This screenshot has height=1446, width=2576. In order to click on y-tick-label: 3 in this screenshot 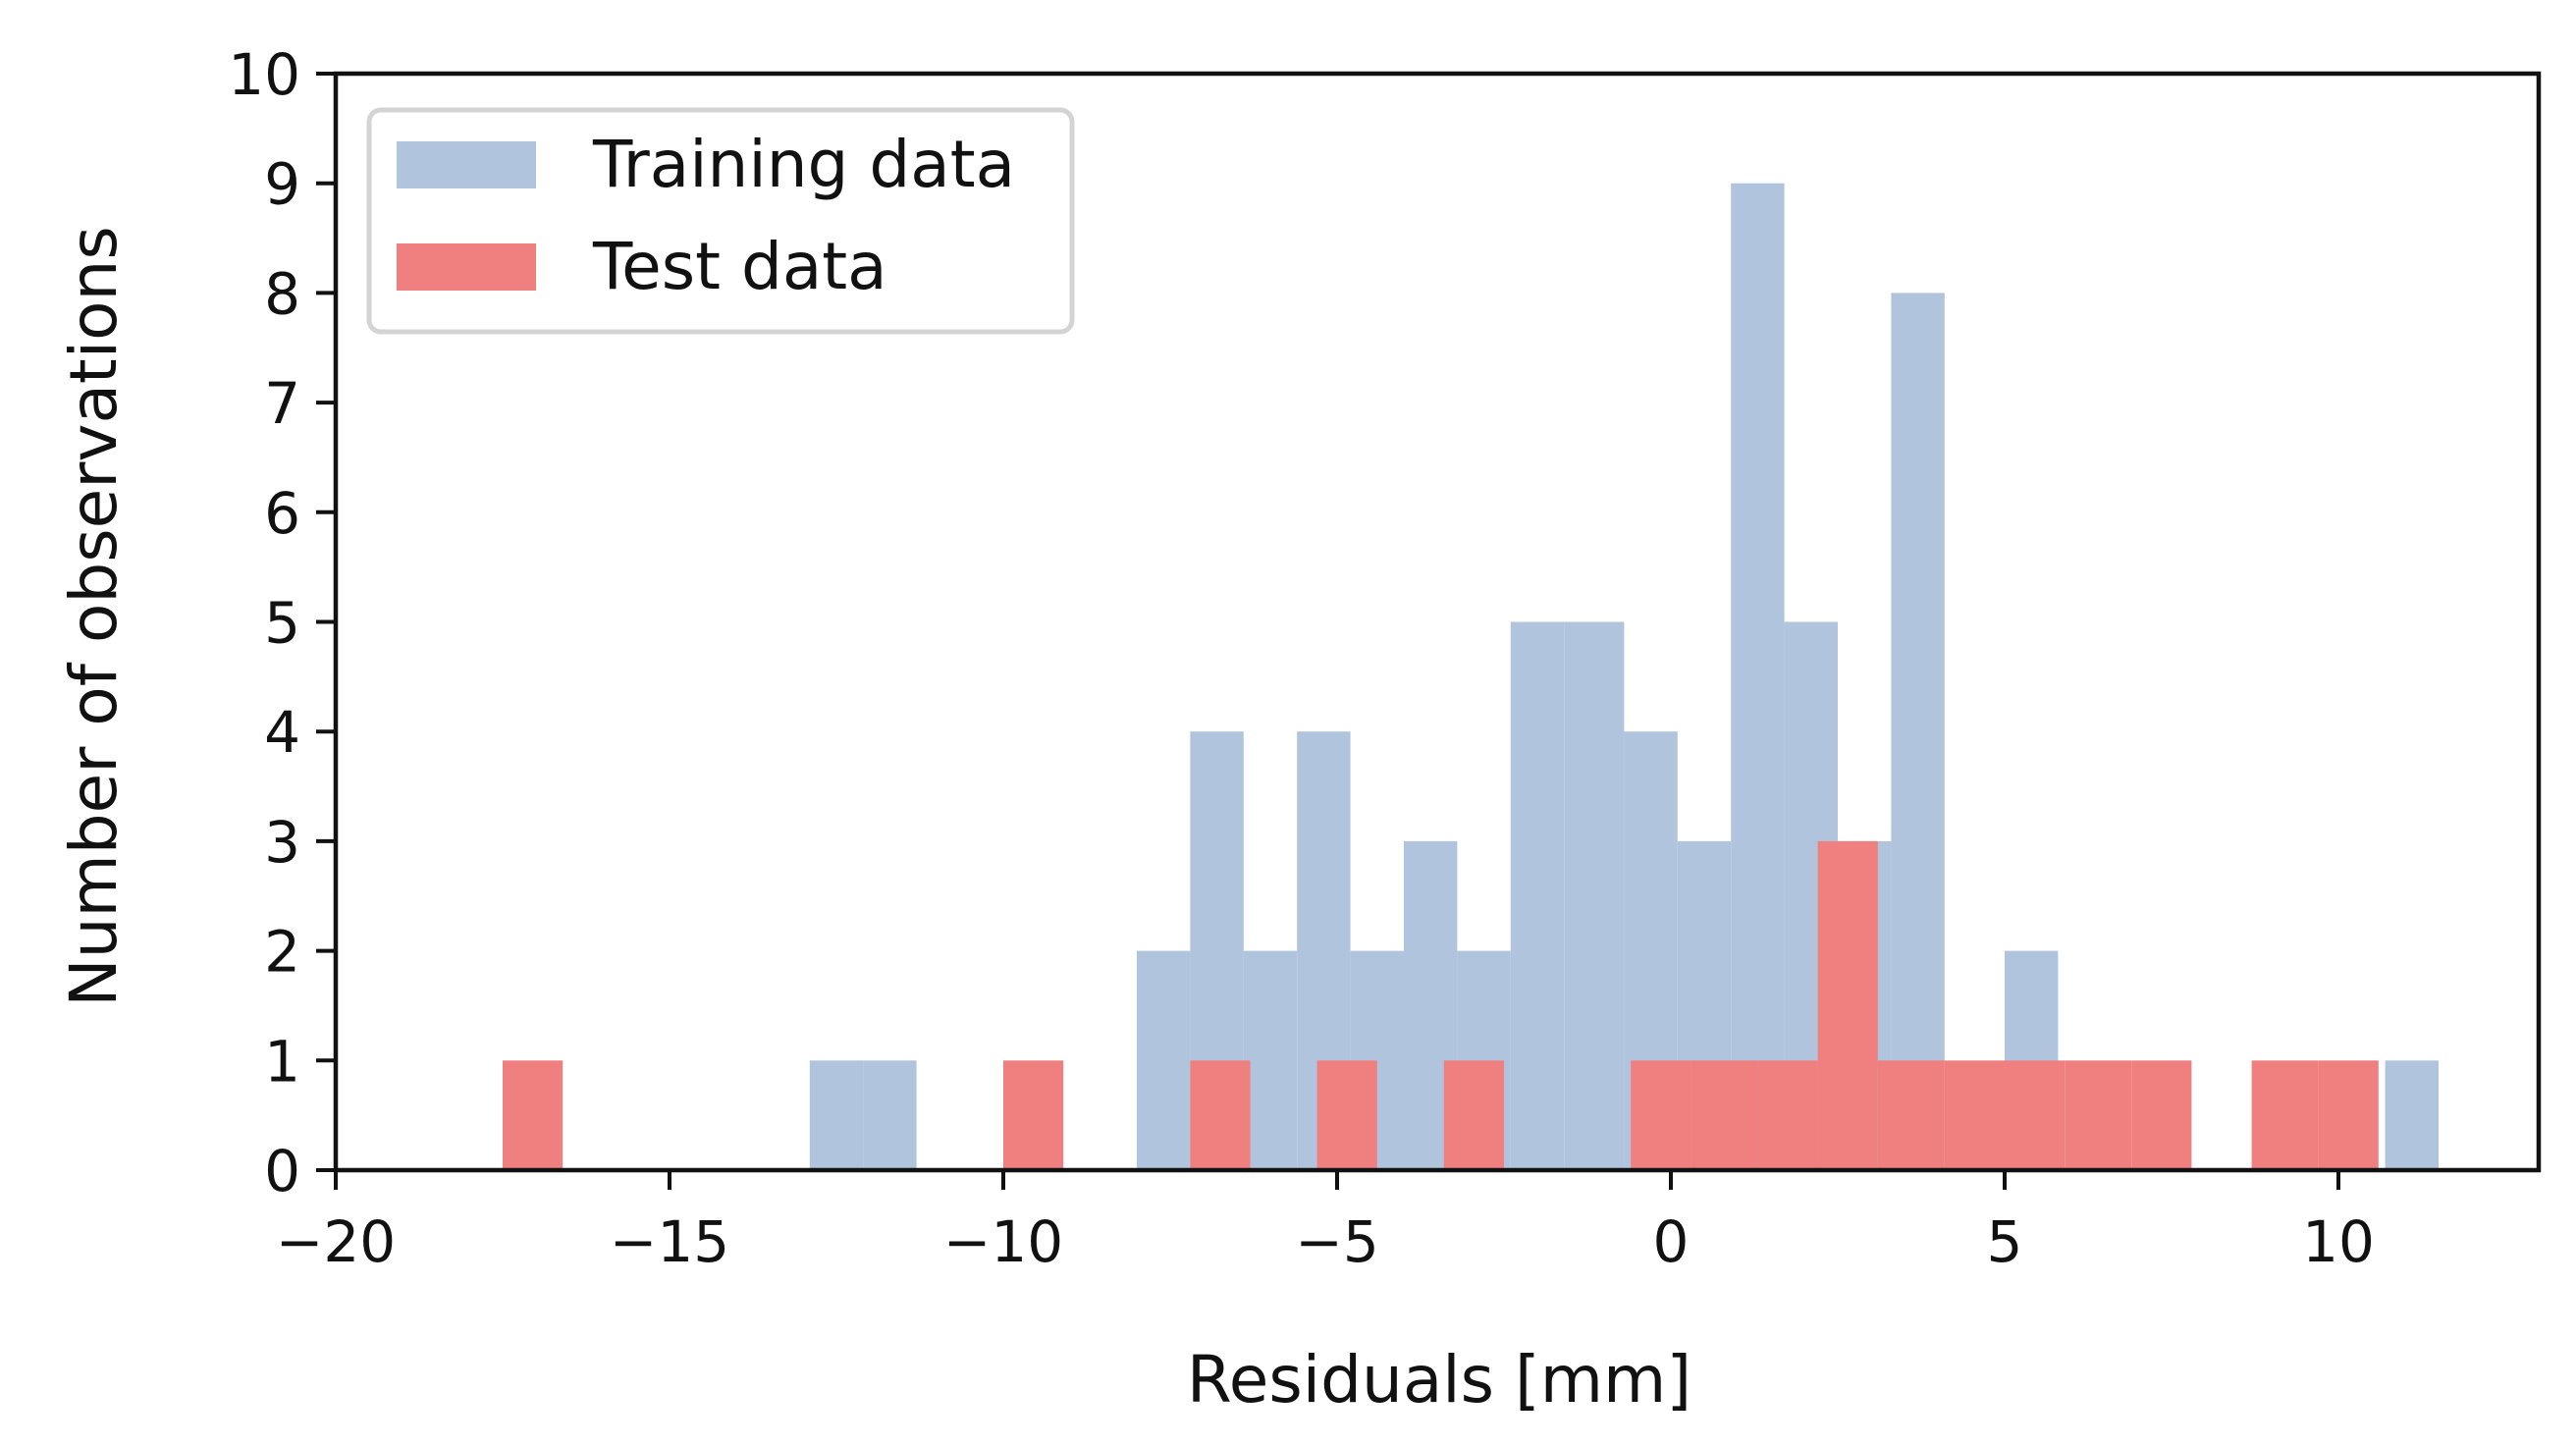, I will do `click(282, 842)`.